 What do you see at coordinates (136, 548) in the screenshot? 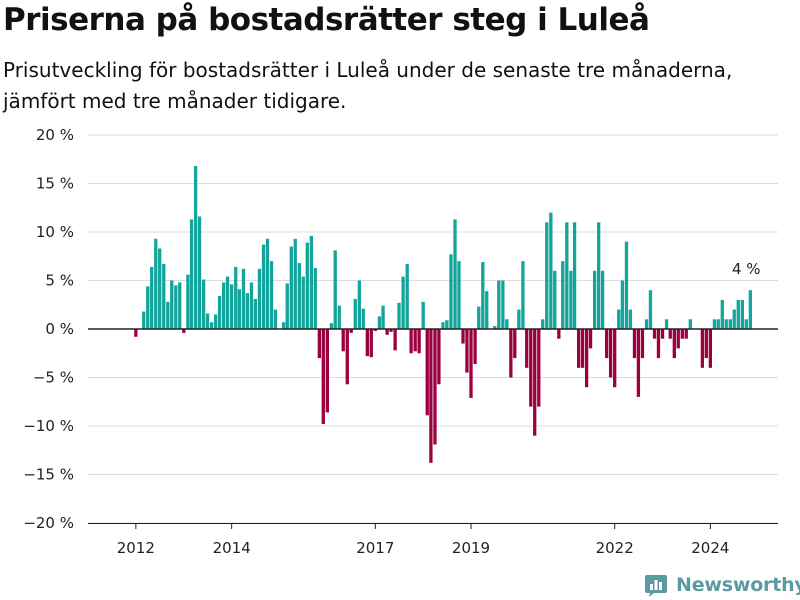
I see `x-tick-label: 2012` at bounding box center [136, 548].